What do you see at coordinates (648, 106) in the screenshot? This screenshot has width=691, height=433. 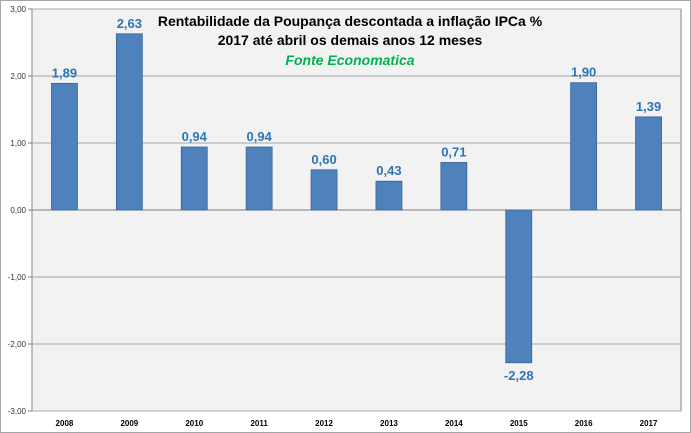 I see `data-label: 1,39` at bounding box center [648, 106].